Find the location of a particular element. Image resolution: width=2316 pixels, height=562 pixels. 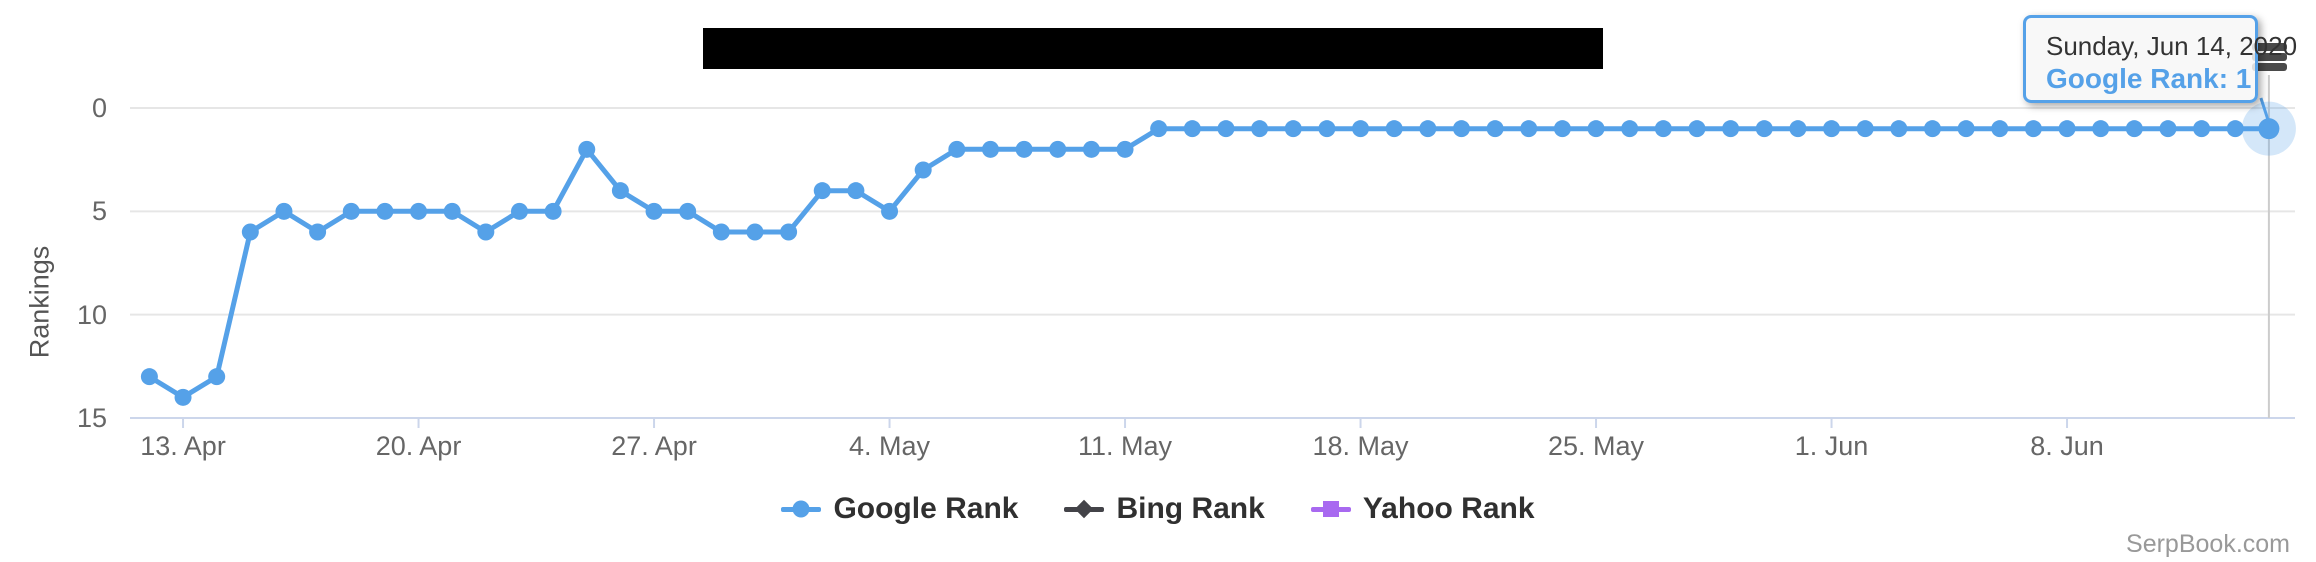

x-axis-label: 4. May is located at coordinates (890, 446).